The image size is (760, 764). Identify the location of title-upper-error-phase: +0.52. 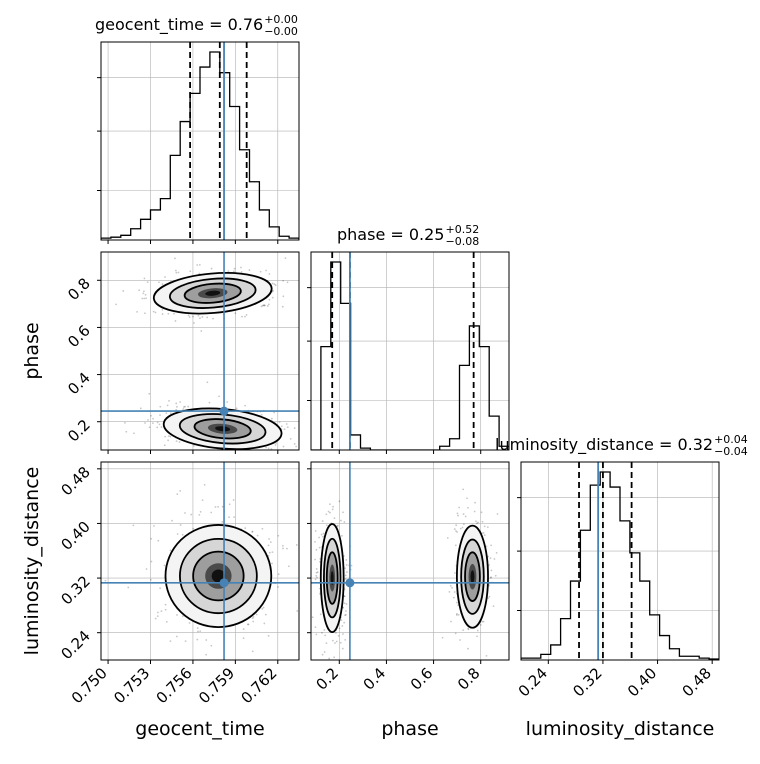
(462, 229).